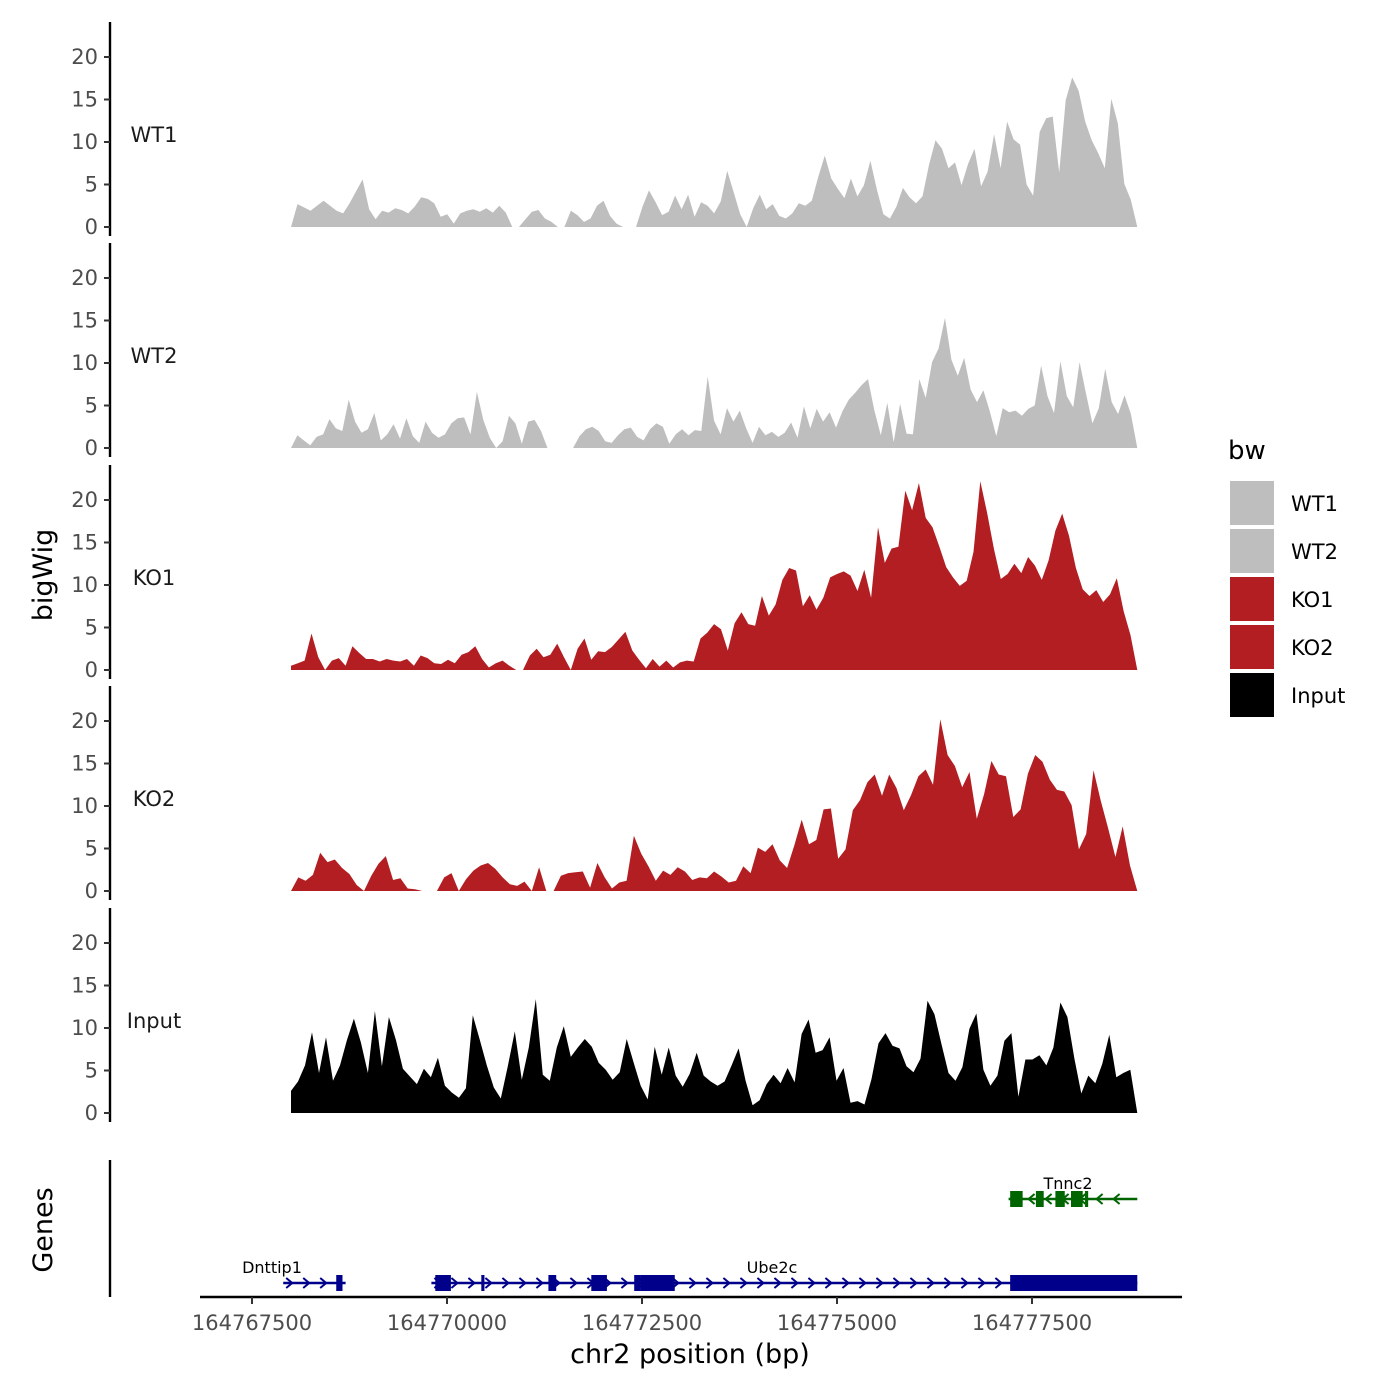 The image size is (1400, 1400). I want to click on legend-label-ko2: KO2, so click(1312, 648).